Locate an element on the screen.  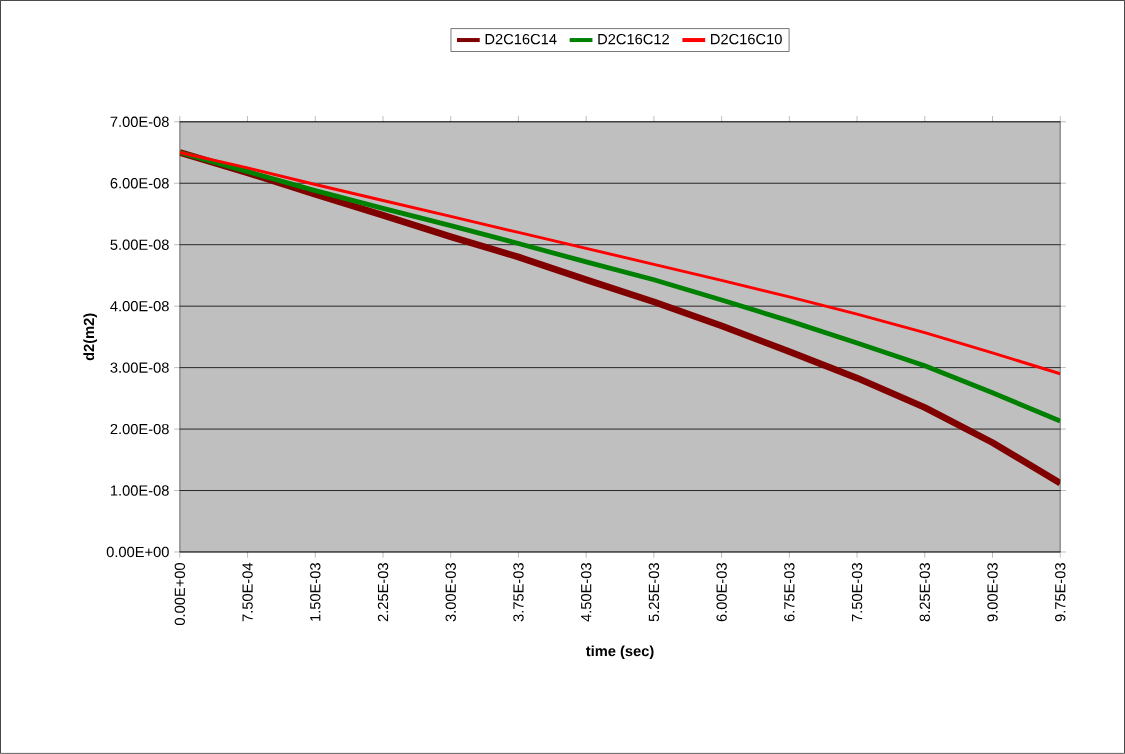
x-tick-label: 9.00E-03 is located at coordinates (992, 592).